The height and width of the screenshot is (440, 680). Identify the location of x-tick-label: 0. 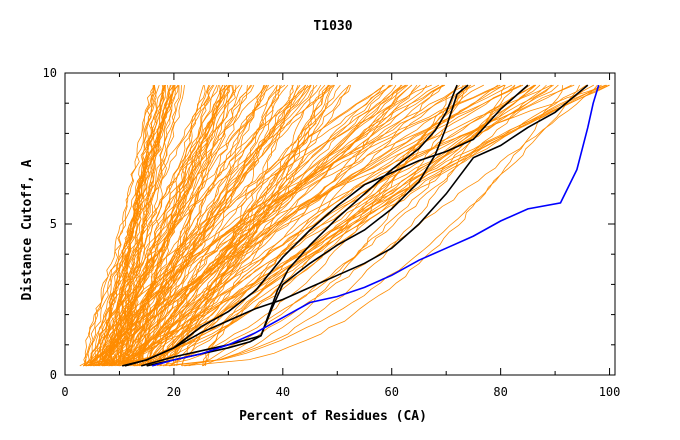
(64, 392).